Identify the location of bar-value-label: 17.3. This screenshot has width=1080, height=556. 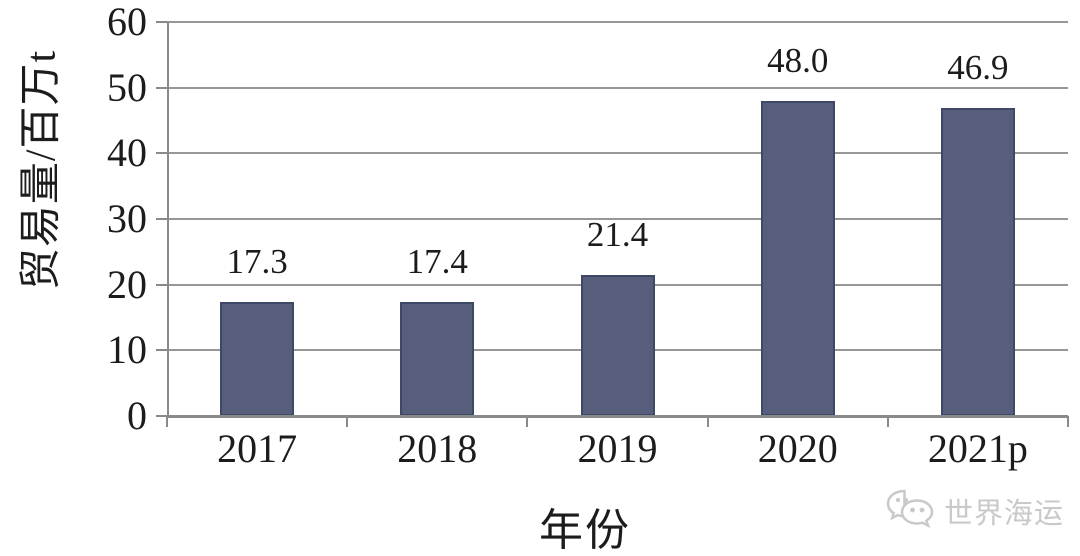
(257, 262).